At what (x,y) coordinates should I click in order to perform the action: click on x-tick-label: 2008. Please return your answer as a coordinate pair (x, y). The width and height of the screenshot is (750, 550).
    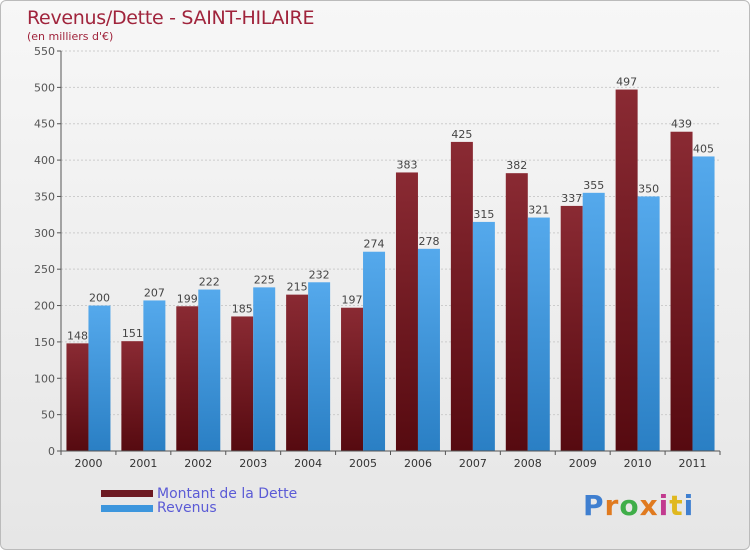
    Looking at the image, I should click on (528, 463).